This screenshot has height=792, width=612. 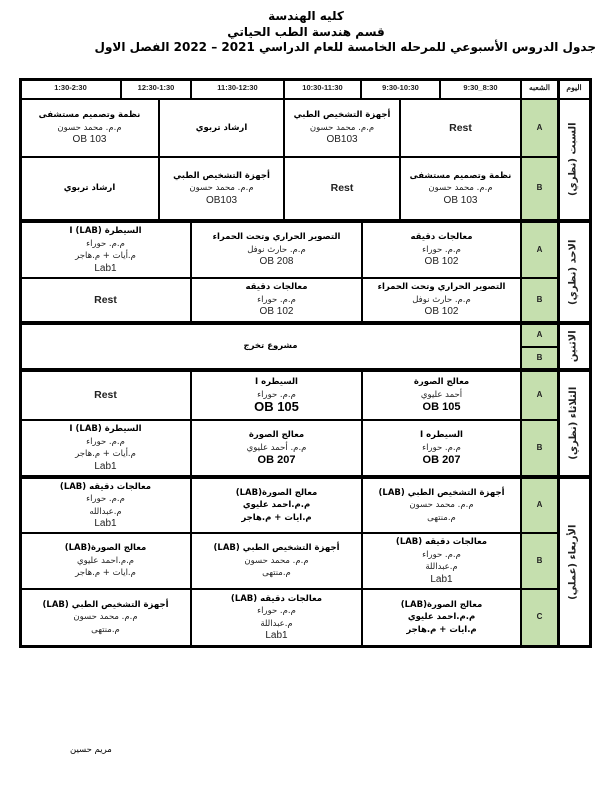 I want to click on schedule-cell: نظمة وتصميم مستشفى م.م. محمد حسون OB 103, so click(x=460, y=188).